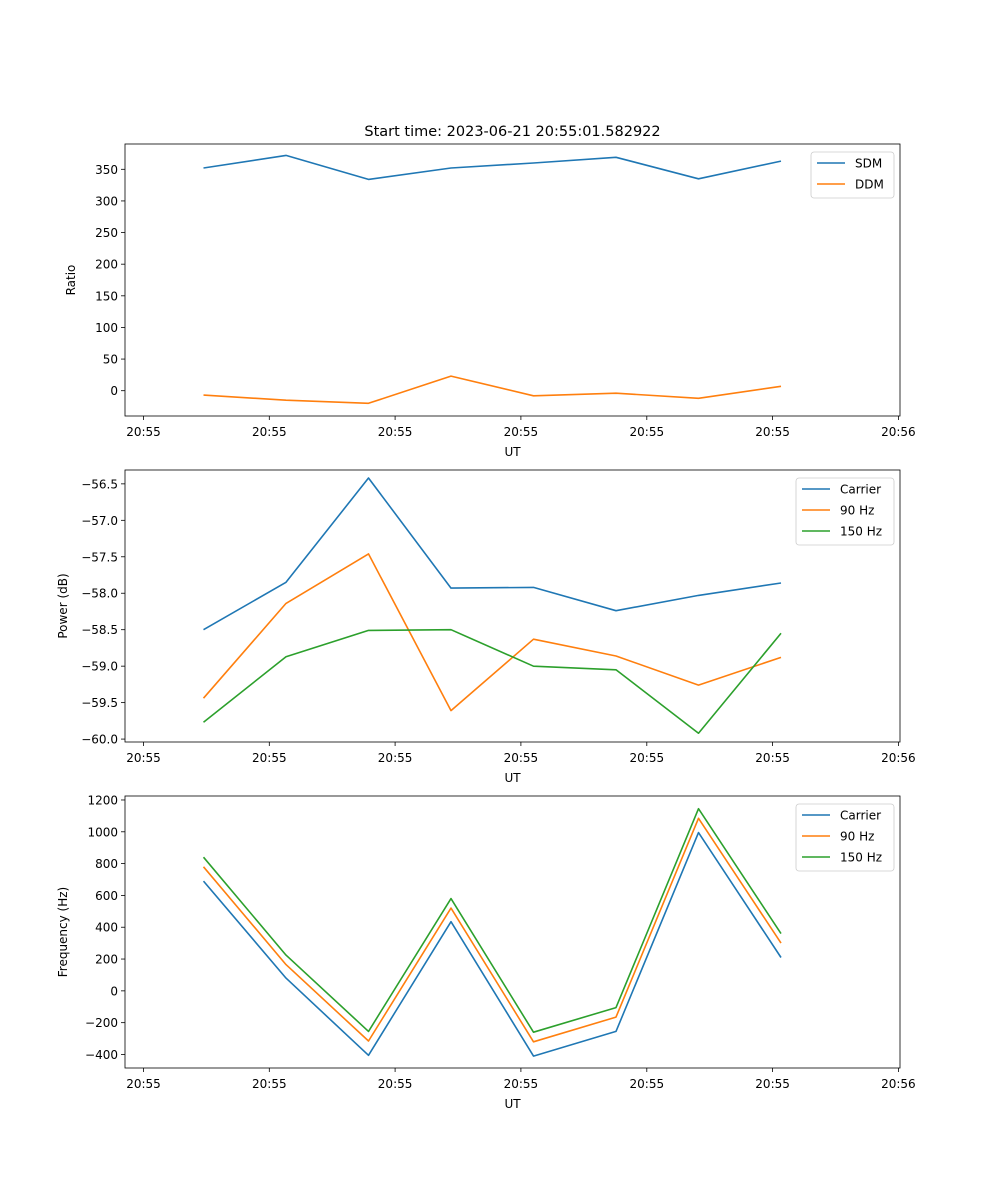 The width and height of the screenshot is (1000, 1200). What do you see at coordinates (102, 832) in the screenshot?
I see `y-tick-label: 1000` at bounding box center [102, 832].